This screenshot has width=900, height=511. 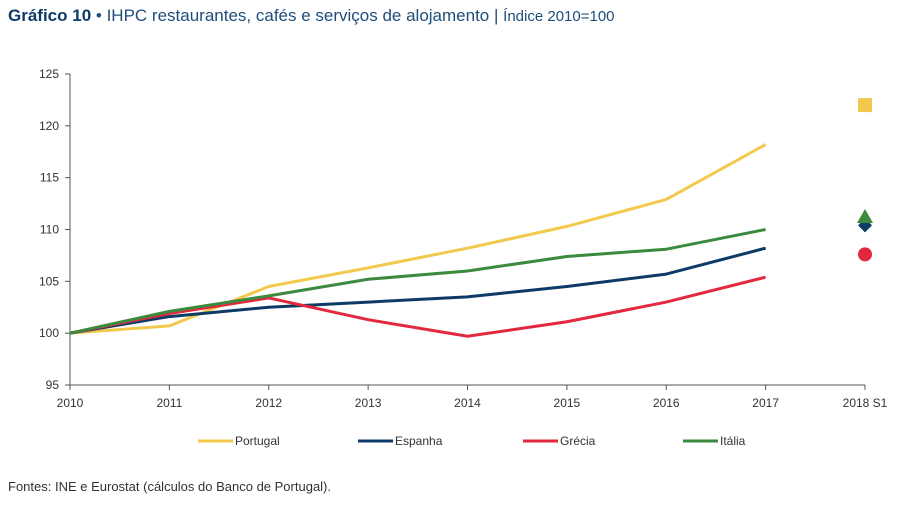 I want to click on x-tick-label: 2012, so click(x=268, y=403).